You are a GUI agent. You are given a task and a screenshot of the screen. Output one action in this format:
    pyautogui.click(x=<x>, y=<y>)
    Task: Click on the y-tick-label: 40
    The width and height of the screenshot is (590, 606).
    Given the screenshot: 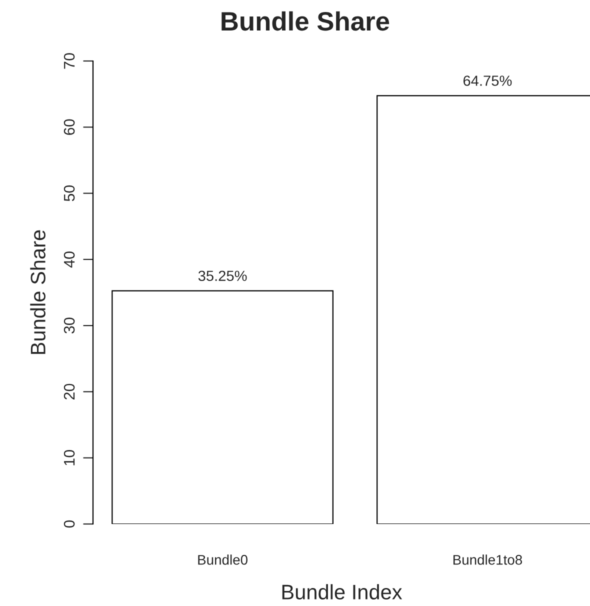 What is the action you would take?
    pyautogui.click(x=69, y=260)
    